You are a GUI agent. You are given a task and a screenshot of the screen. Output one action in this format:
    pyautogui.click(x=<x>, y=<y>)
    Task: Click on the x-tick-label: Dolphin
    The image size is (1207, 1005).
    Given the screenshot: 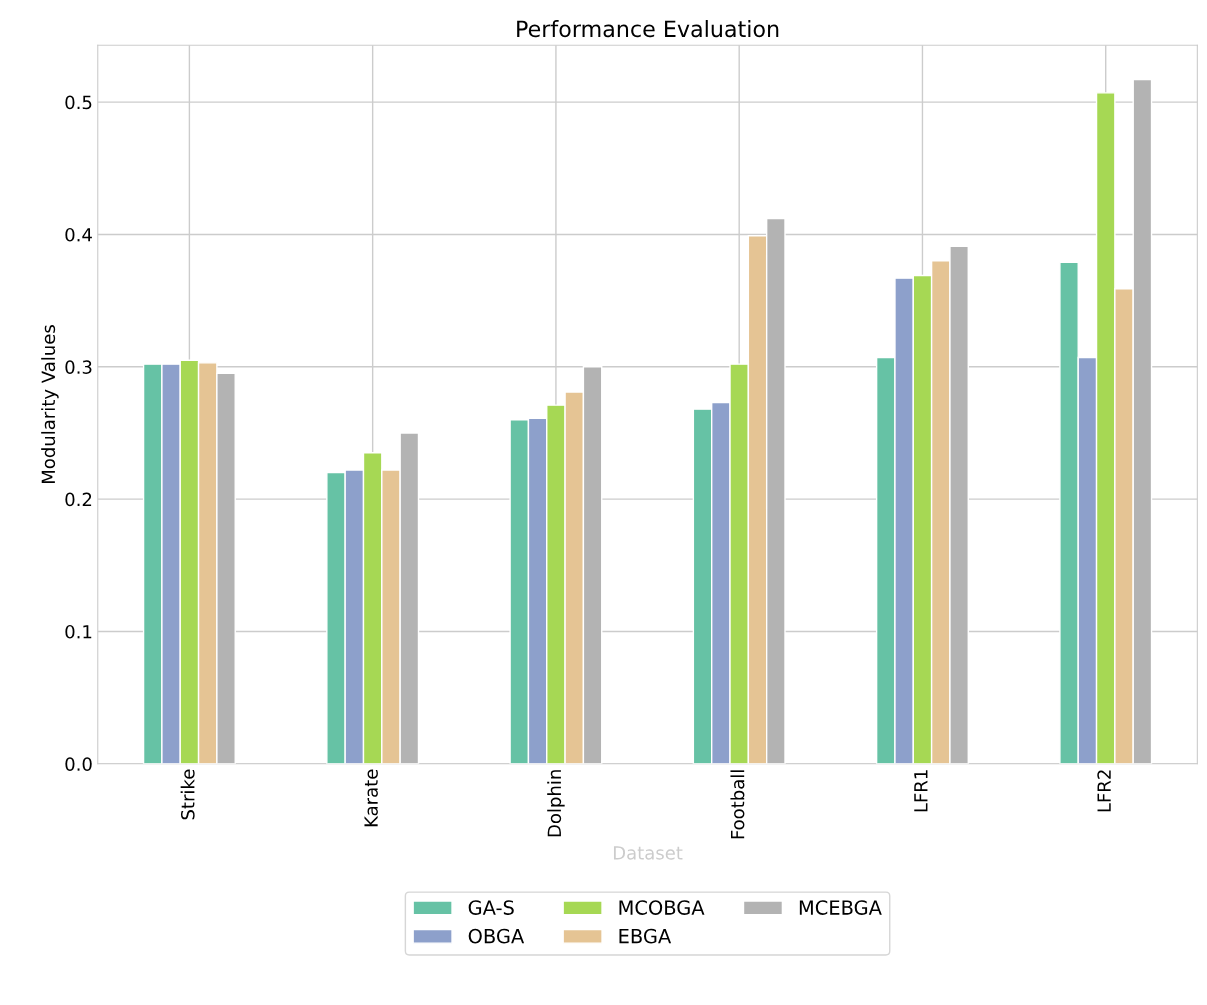 What is the action you would take?
    pyautogui.click(x=556, y=803)
    